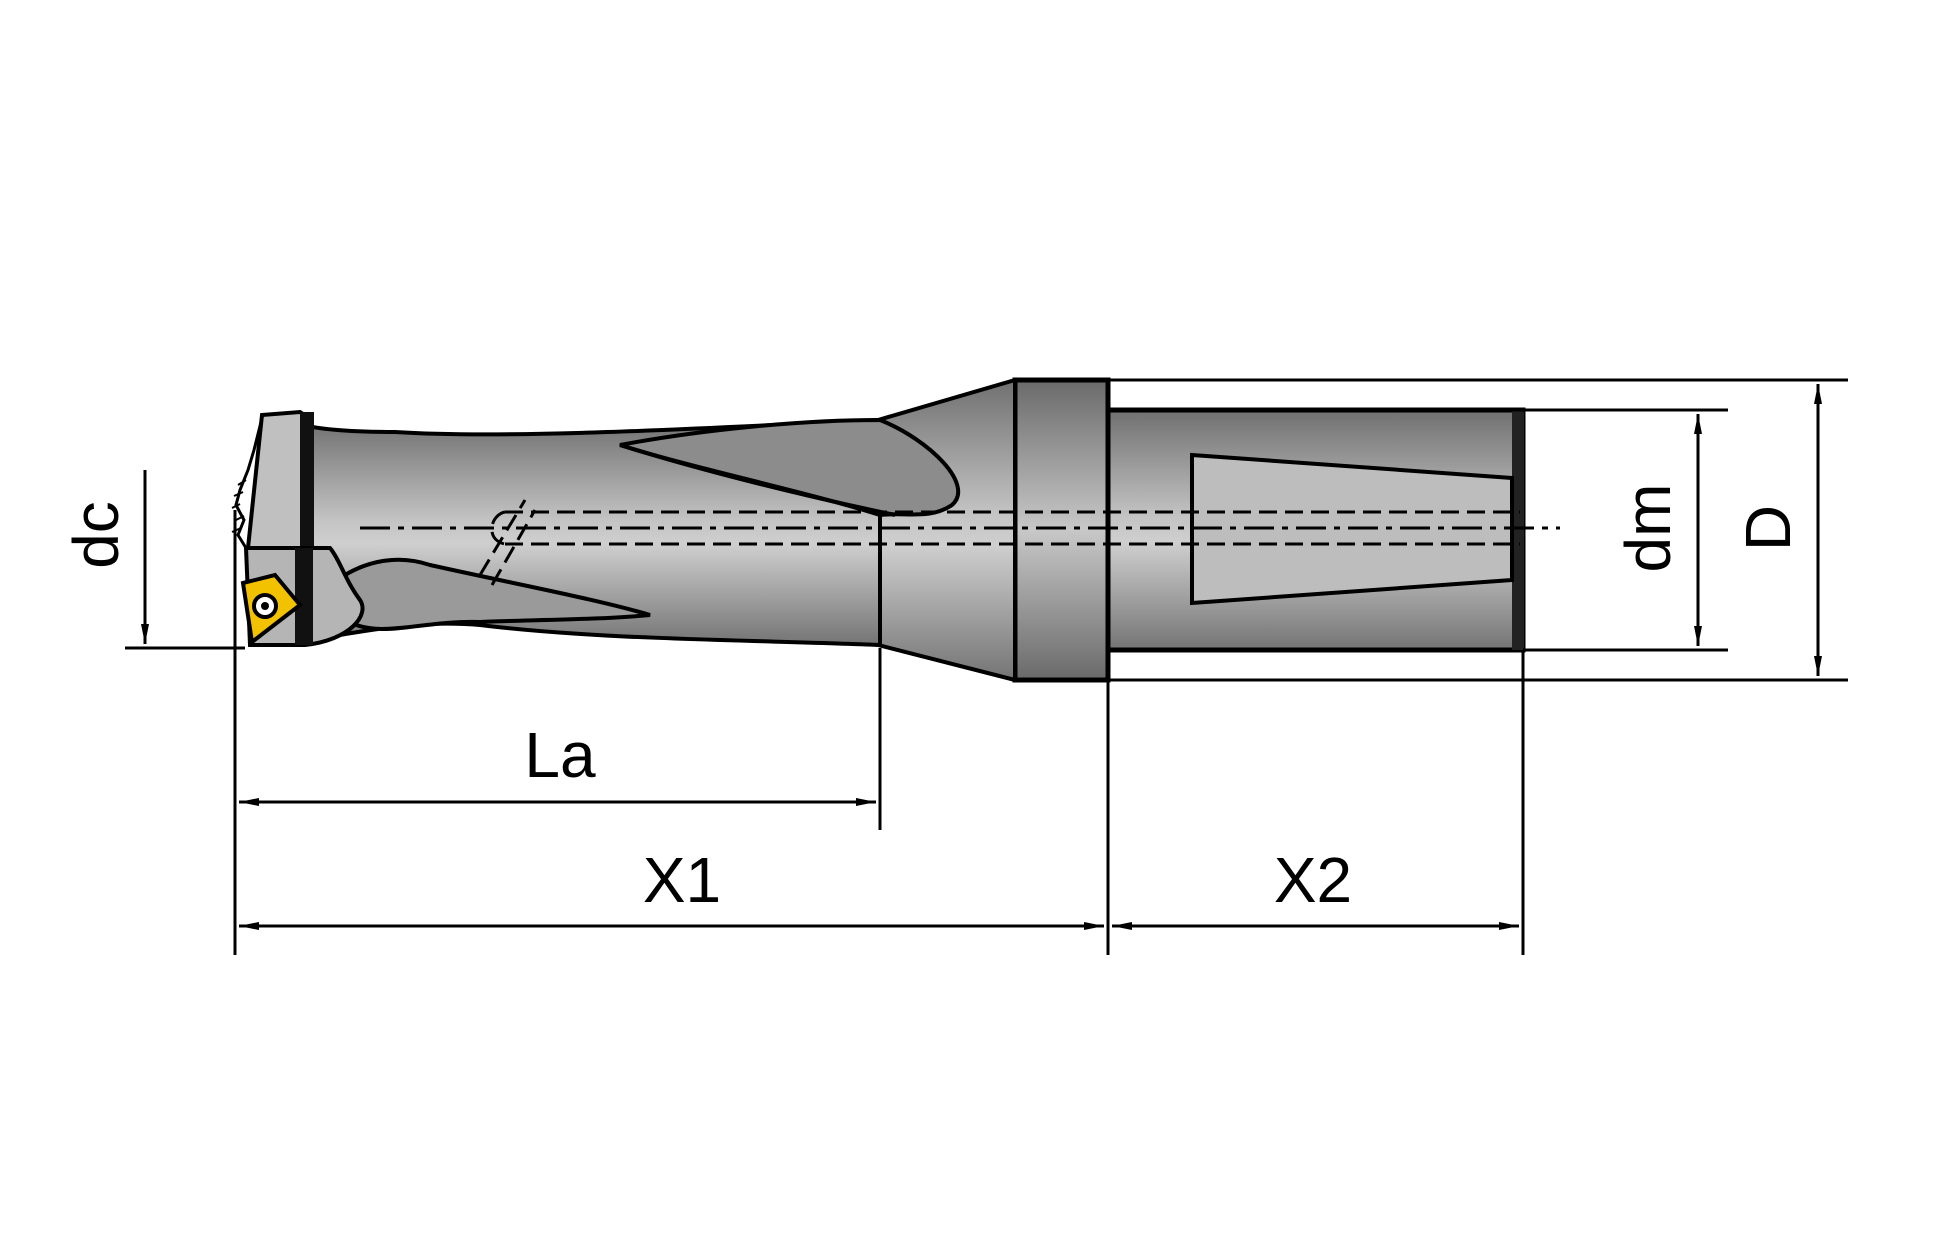  What do you see at coordinates (307, 480) in the screenshot?
I see `tip-band` at bounding box center [307, 480].